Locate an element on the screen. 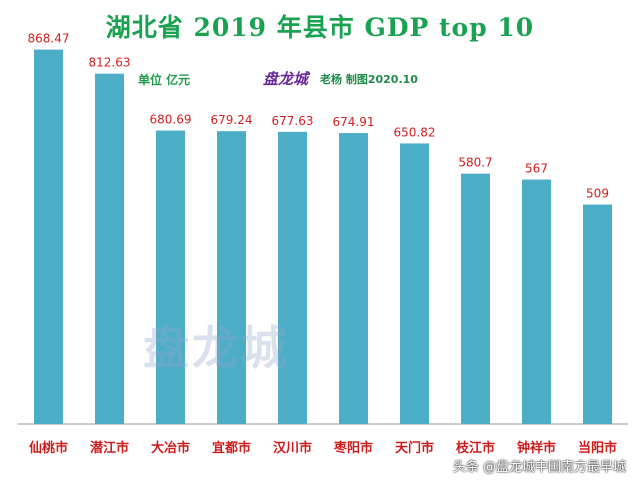 Image resolution: width=640 pixels, height=484 pixels. category-label-10: 当阳市 is located at coordinates (597, 448).